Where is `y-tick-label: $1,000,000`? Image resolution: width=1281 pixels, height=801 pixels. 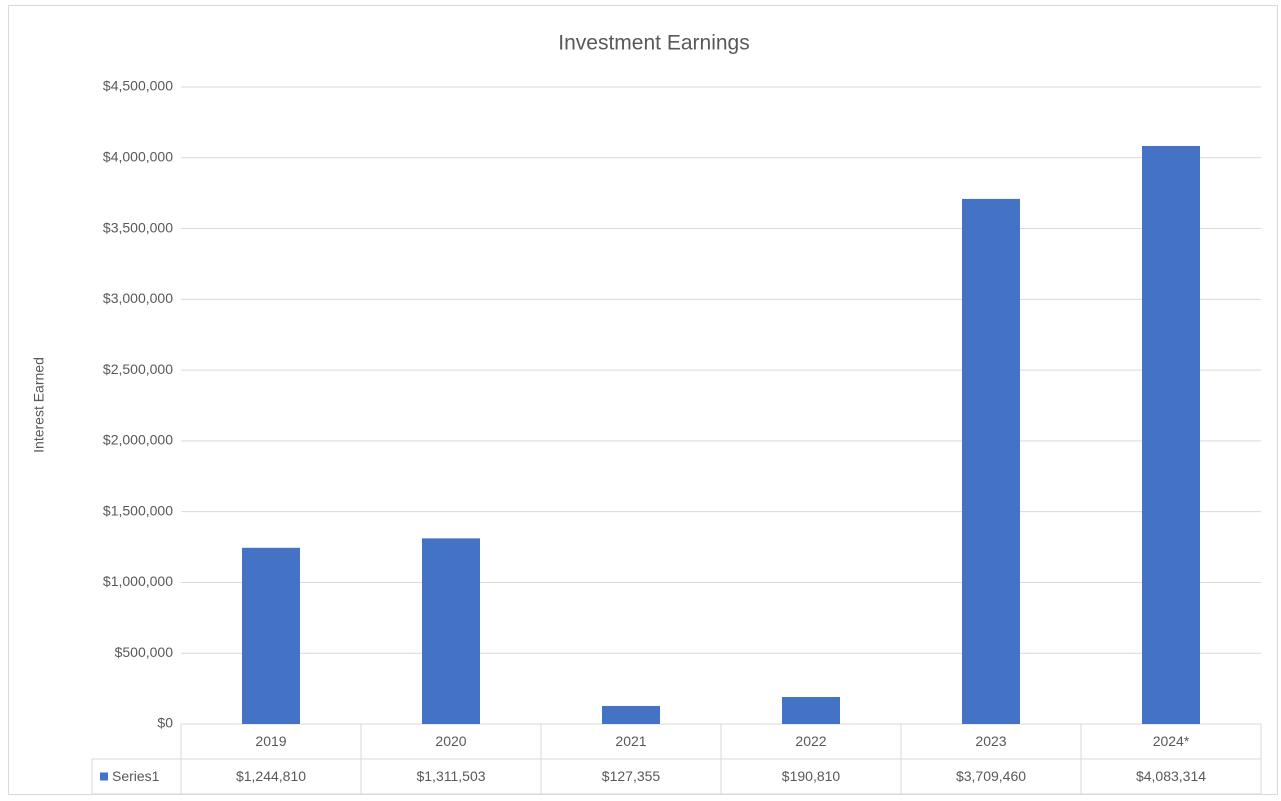
y-tick-label: $1,000,000 is located at coordinates (138, 581).